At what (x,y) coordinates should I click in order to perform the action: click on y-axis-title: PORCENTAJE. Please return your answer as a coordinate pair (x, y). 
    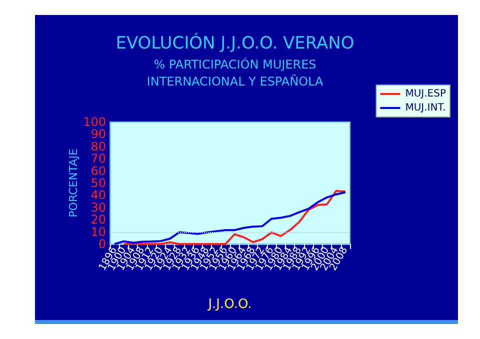
    Looking at the image, I should click on (73, 183).